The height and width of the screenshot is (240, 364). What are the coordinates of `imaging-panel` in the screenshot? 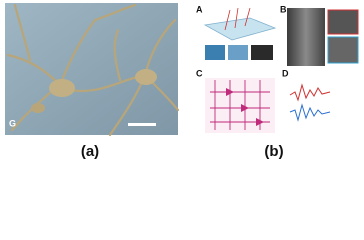 It's located at (306, 37).